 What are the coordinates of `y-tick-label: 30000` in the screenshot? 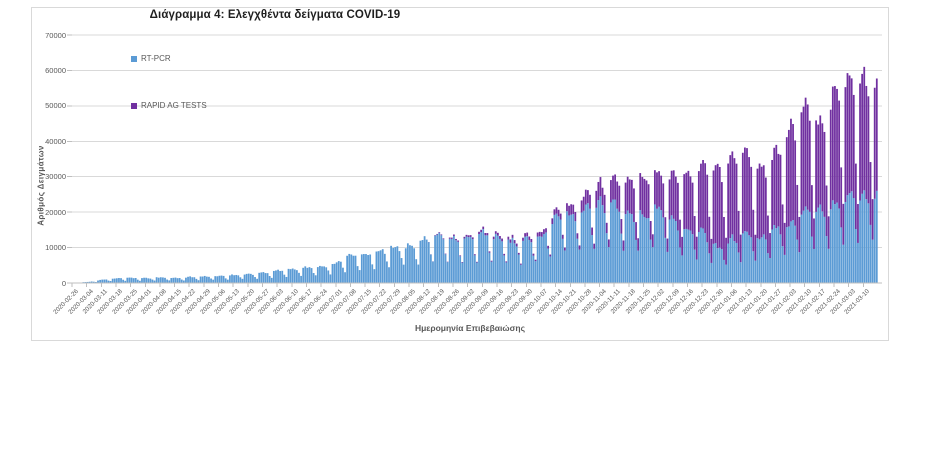 It's located at (55, 177).